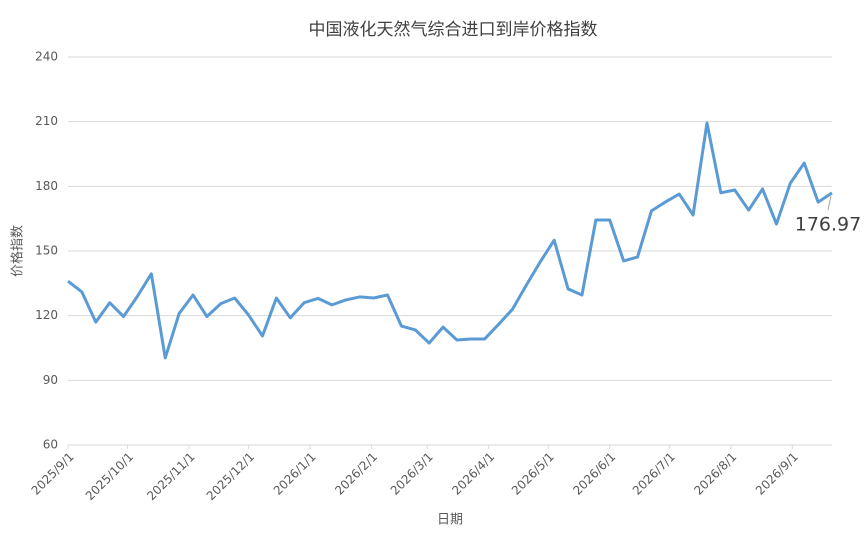 The image size is (865, 536). What do you see at coordinates (170, 476) in the screenshot?
I see `x-tick-label: 2025/11/1` at bounding box center [170, 476].